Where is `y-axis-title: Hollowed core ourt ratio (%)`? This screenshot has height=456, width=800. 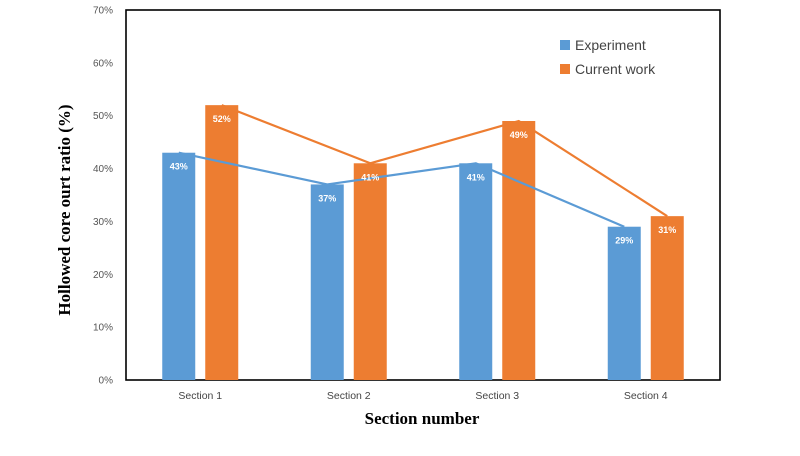 y-axis-title: Hollowed core ourt ratio (%) is located at coordinates (64, 209).